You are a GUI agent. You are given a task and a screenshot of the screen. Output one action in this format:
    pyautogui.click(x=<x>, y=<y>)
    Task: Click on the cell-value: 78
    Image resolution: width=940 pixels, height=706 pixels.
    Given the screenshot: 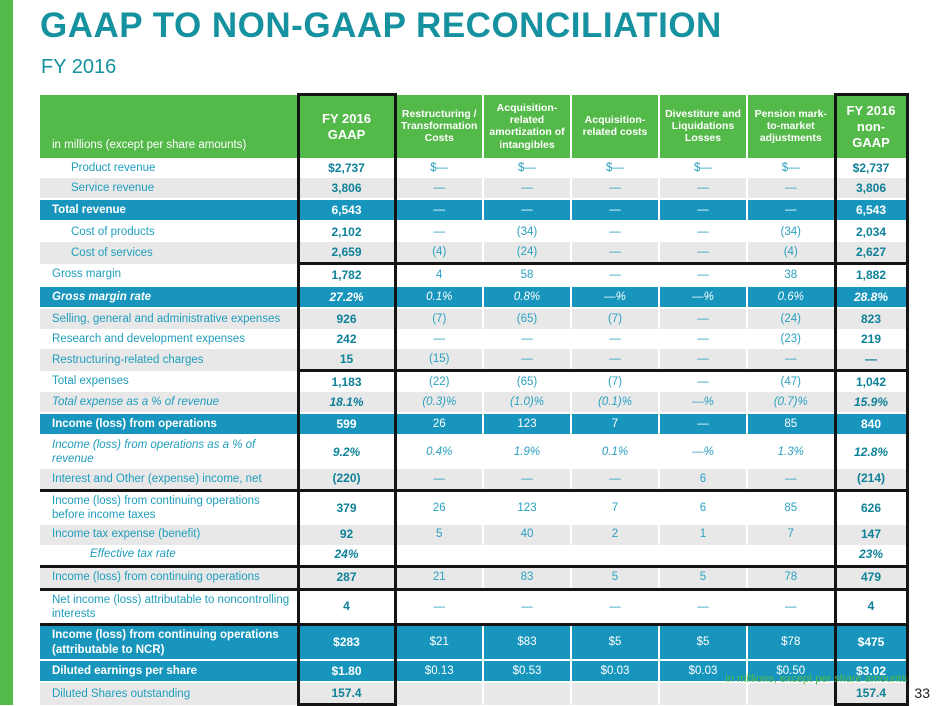 What is the action you would take?
    pyautogui.click(x=790, y=576)
    